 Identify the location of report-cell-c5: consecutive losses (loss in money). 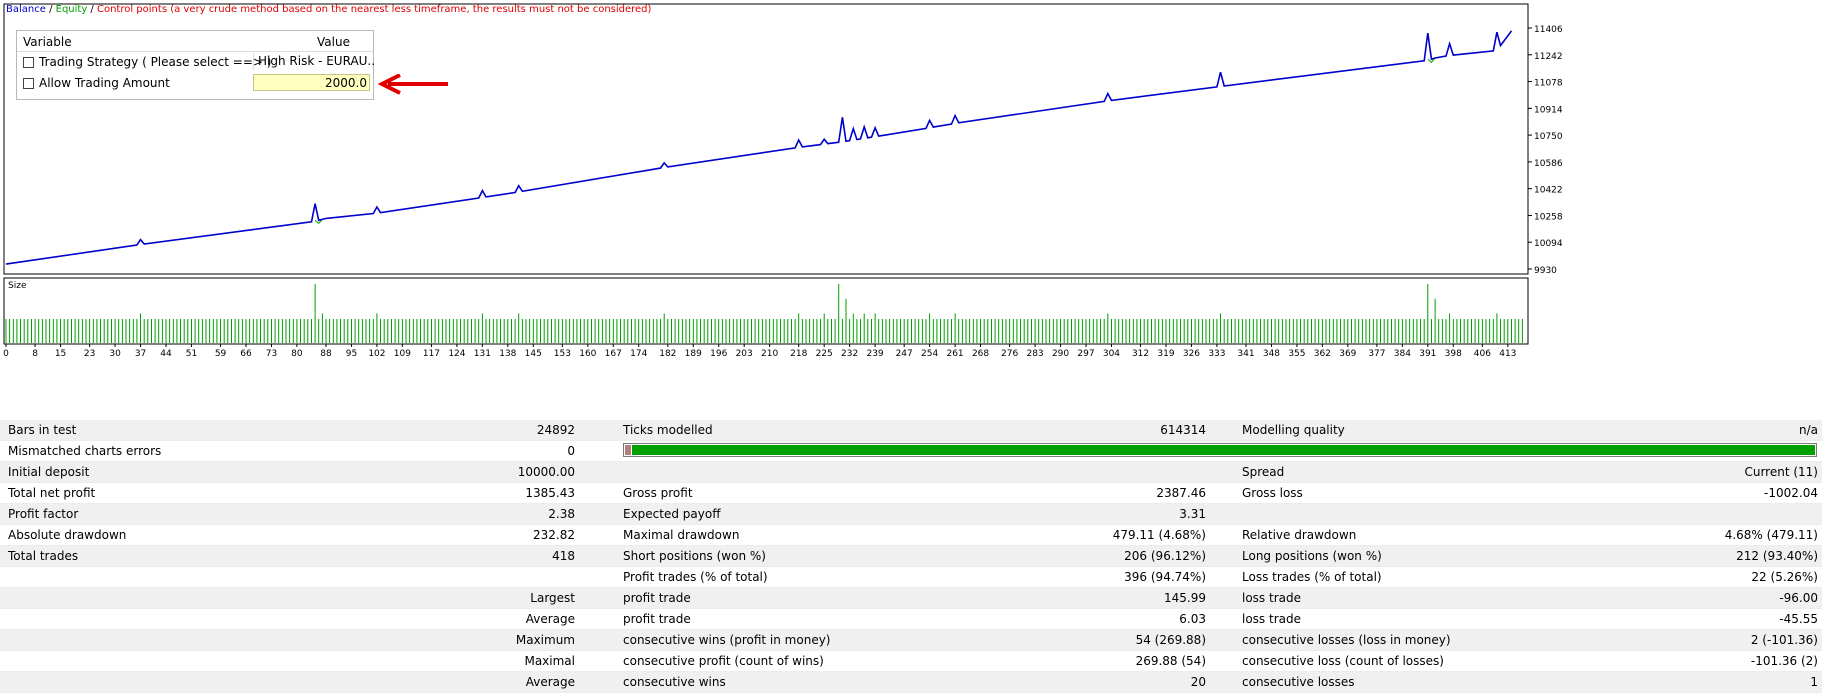
(1346, 640).